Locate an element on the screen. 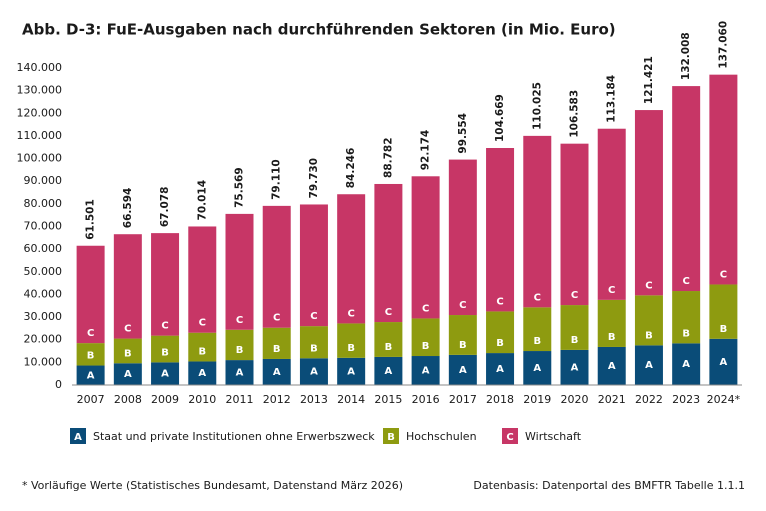 Image resolution: width=766 pixels, height=511 pixels. y-tick-label: 110.000 is located at coordinates (40, 135).